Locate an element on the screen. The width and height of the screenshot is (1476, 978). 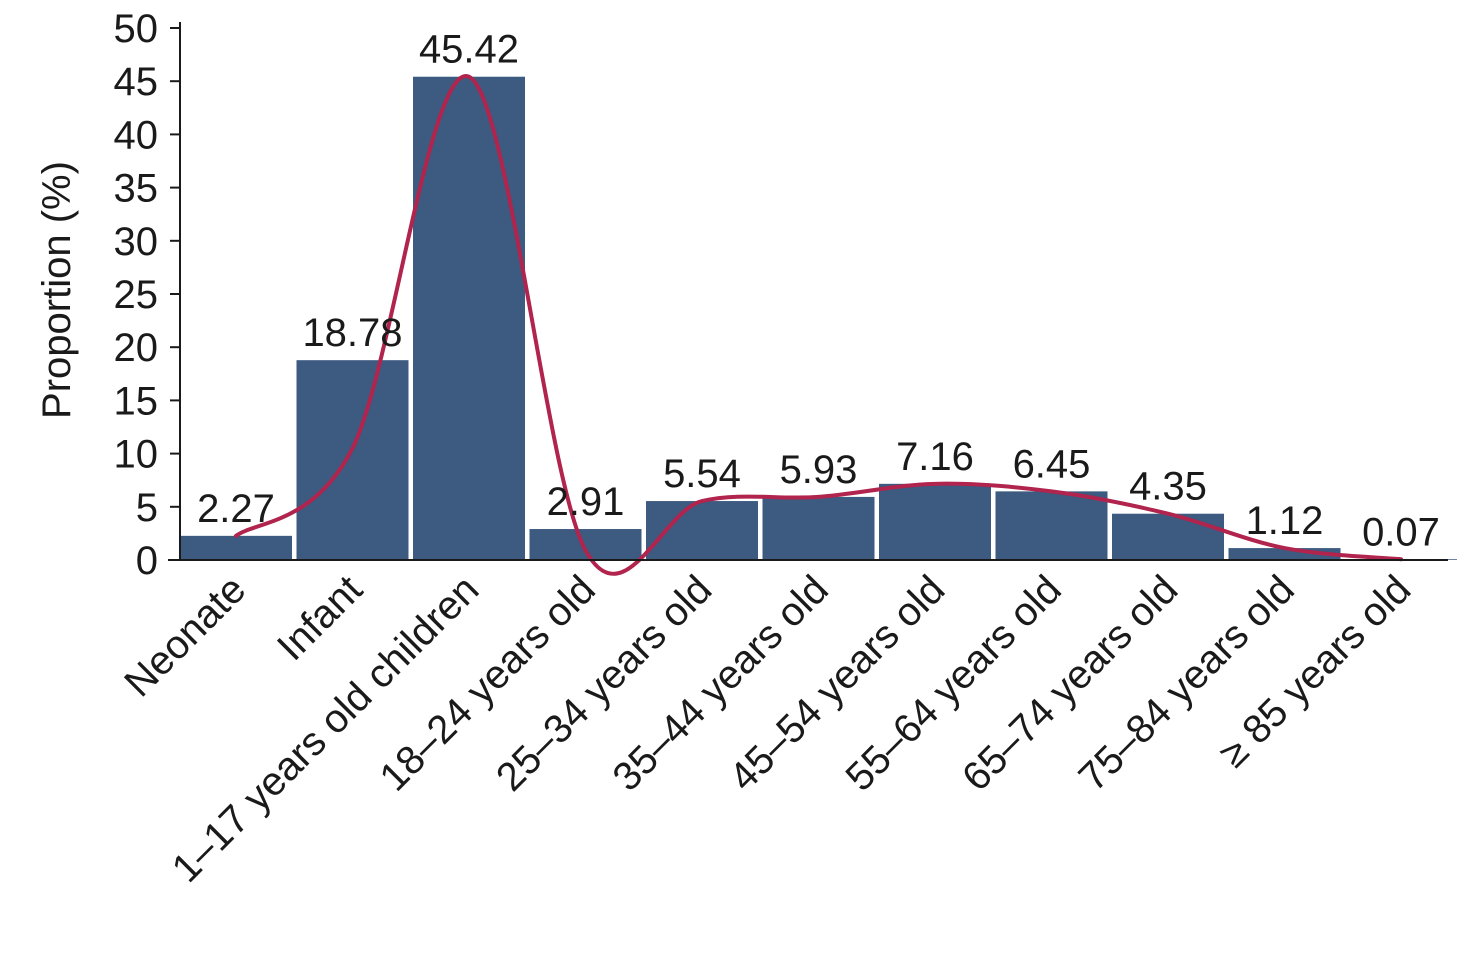
y-tick-label-7: 35 is located at coordinates (136, 189).